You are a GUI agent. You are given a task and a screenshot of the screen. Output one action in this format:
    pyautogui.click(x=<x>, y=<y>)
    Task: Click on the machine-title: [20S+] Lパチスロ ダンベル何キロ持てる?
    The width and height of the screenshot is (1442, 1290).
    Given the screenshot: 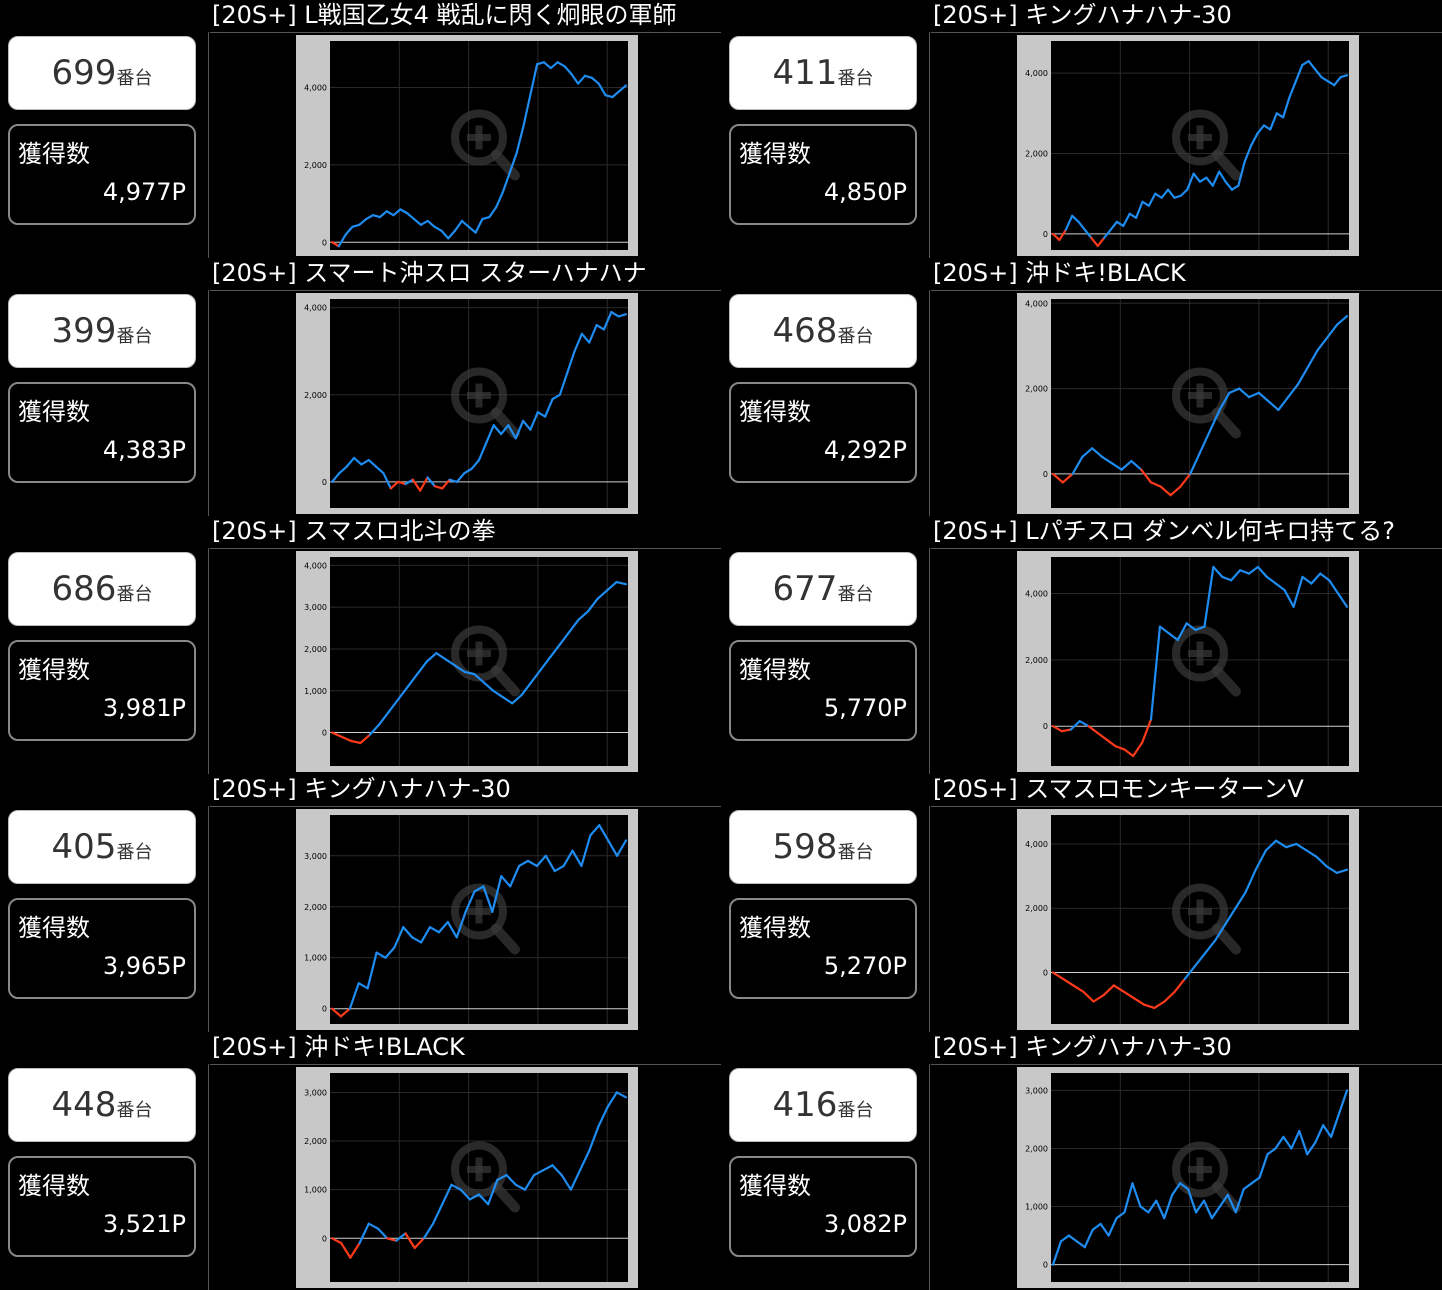 What is the action you would take?
    pyautogui.click(x=1164, y=531)
    